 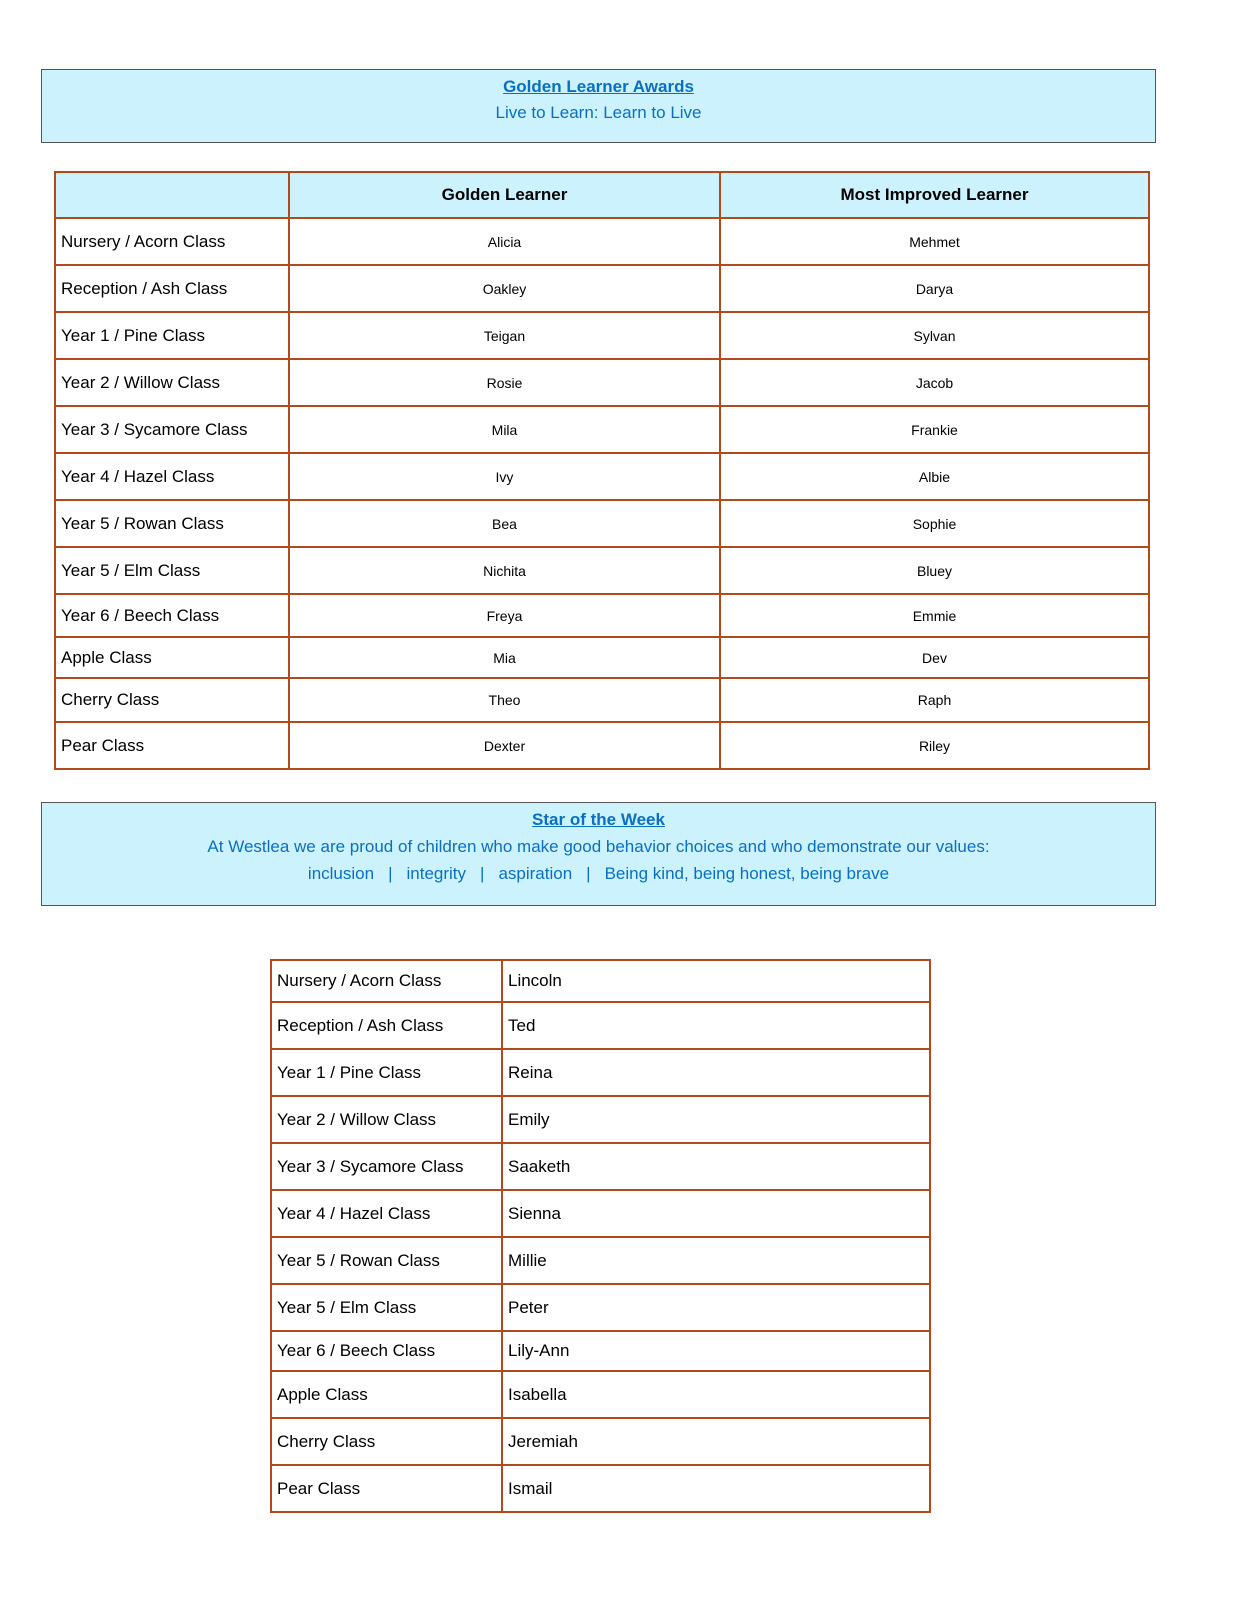 What do you see at coordinates (716, 1441) in the screenshot?
I see `star-name-cell: Jeremiah` at bounding box center [716, 1441].